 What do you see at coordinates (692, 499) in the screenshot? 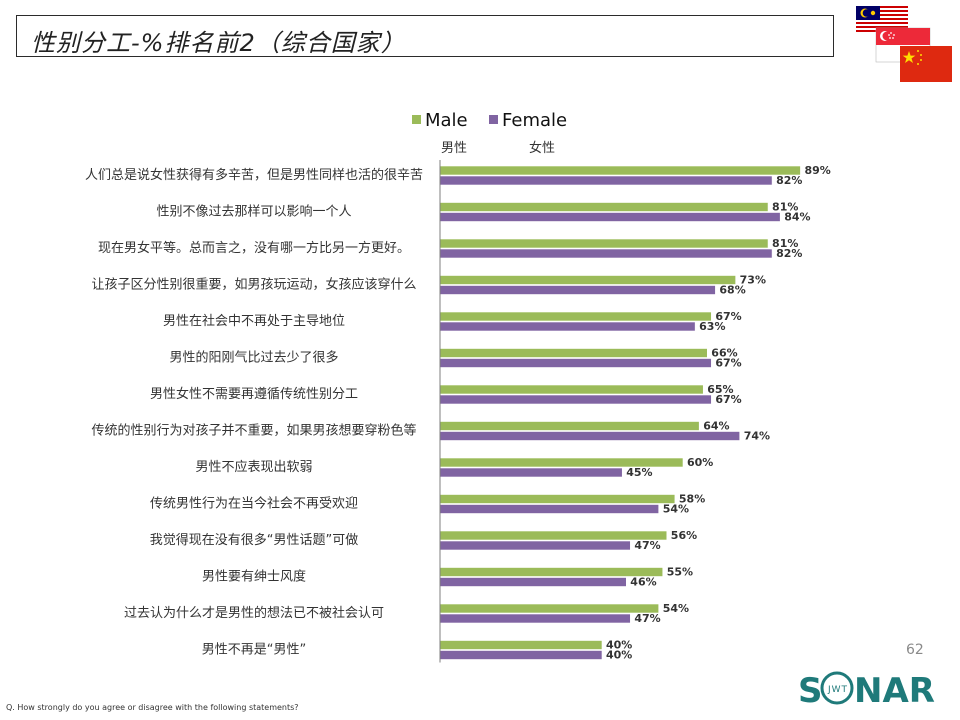
I see `data-label-male: 58%` at bounding box center [692, 499].